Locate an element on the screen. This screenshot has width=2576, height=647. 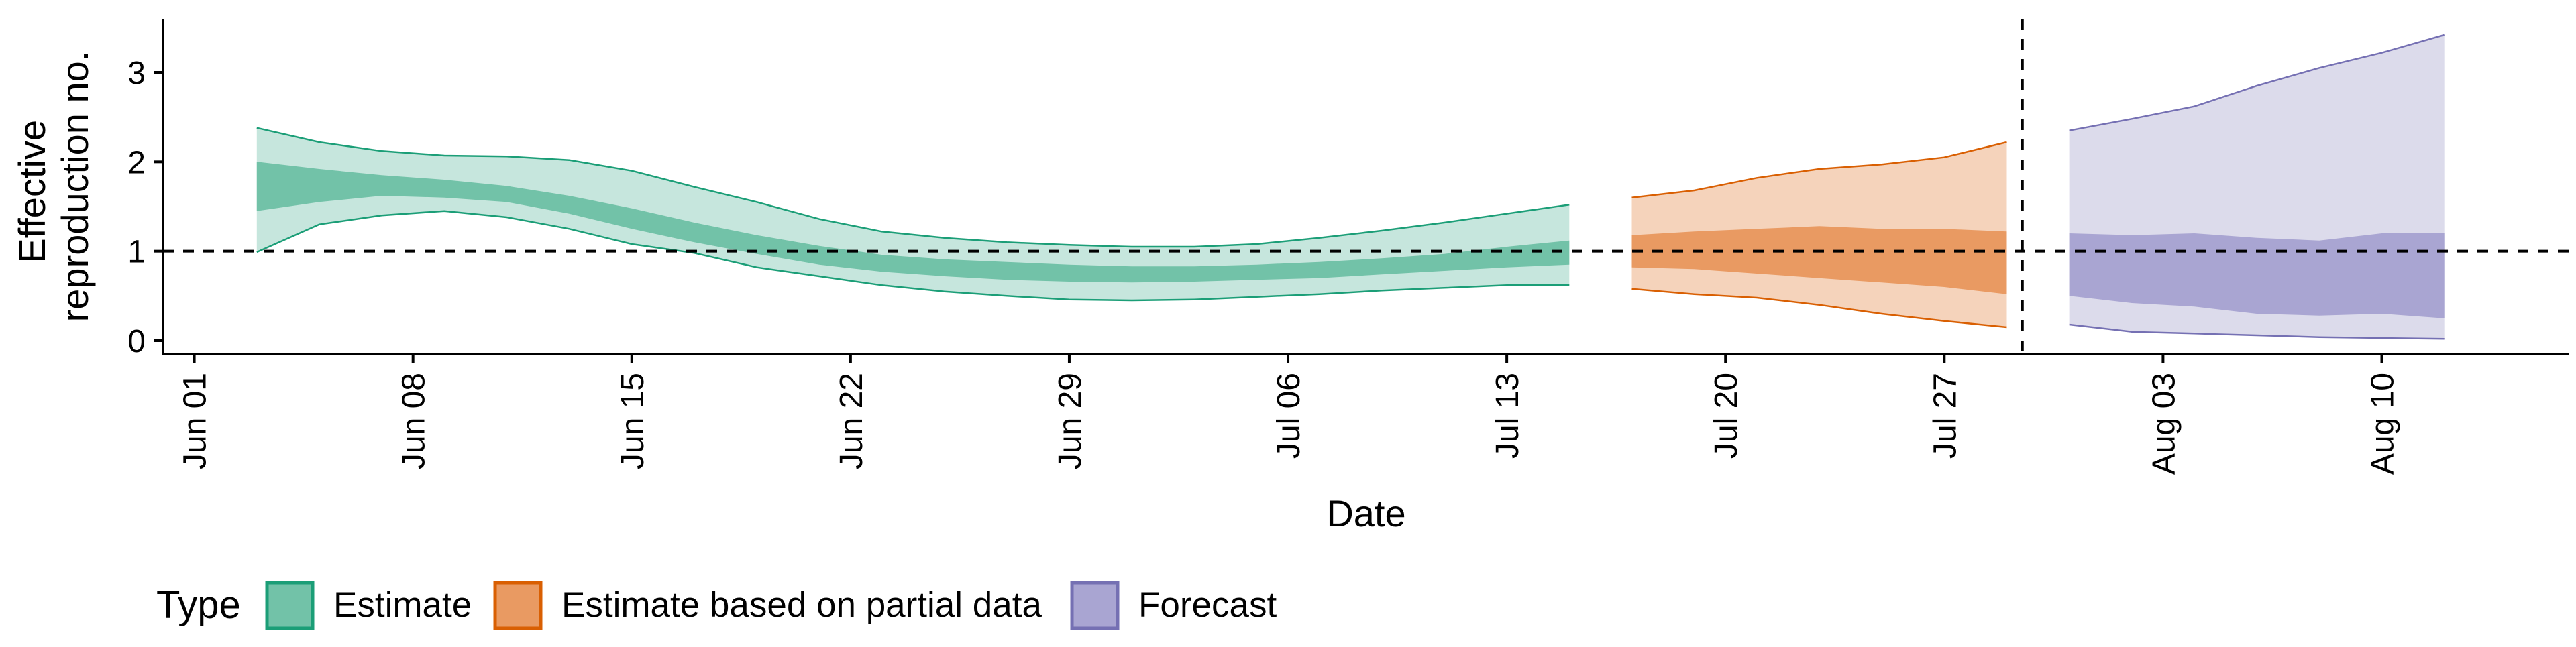
y-axis-title-line-2: reproduction no. is located at coordinates (75, 187).